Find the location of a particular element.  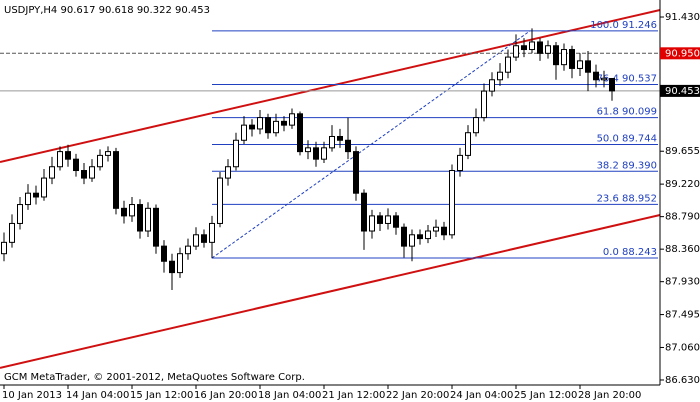

x-tick-label: 21 Jan 12:00 is located at coordinates (353, 395).